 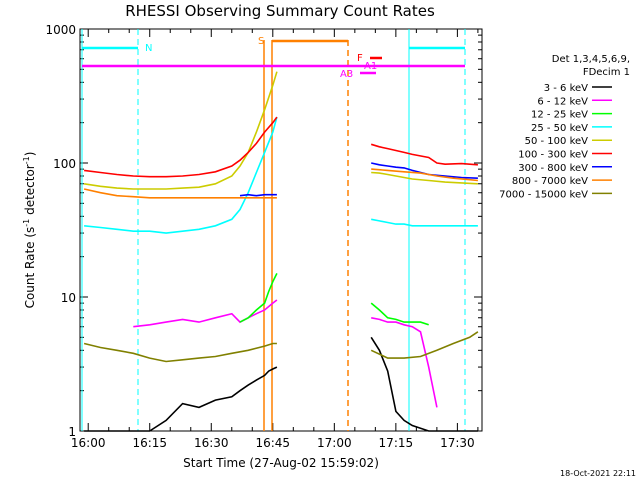 I want to click on y-tick-label: 1, so click(x=72, y=432).